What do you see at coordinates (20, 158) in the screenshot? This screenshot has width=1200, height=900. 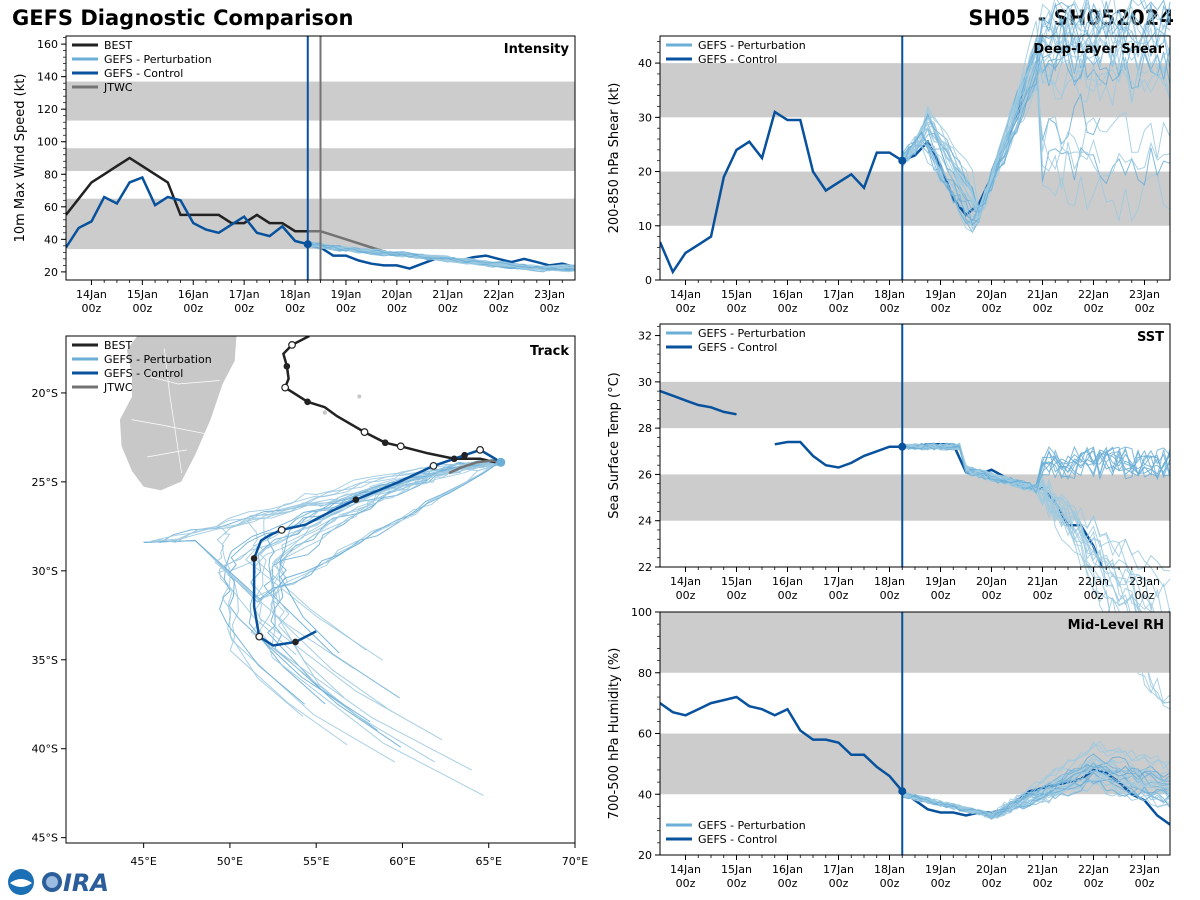 I see `y-axis-label: 10m Max Wind Speed (kt)` at bounding box center [20, 158].